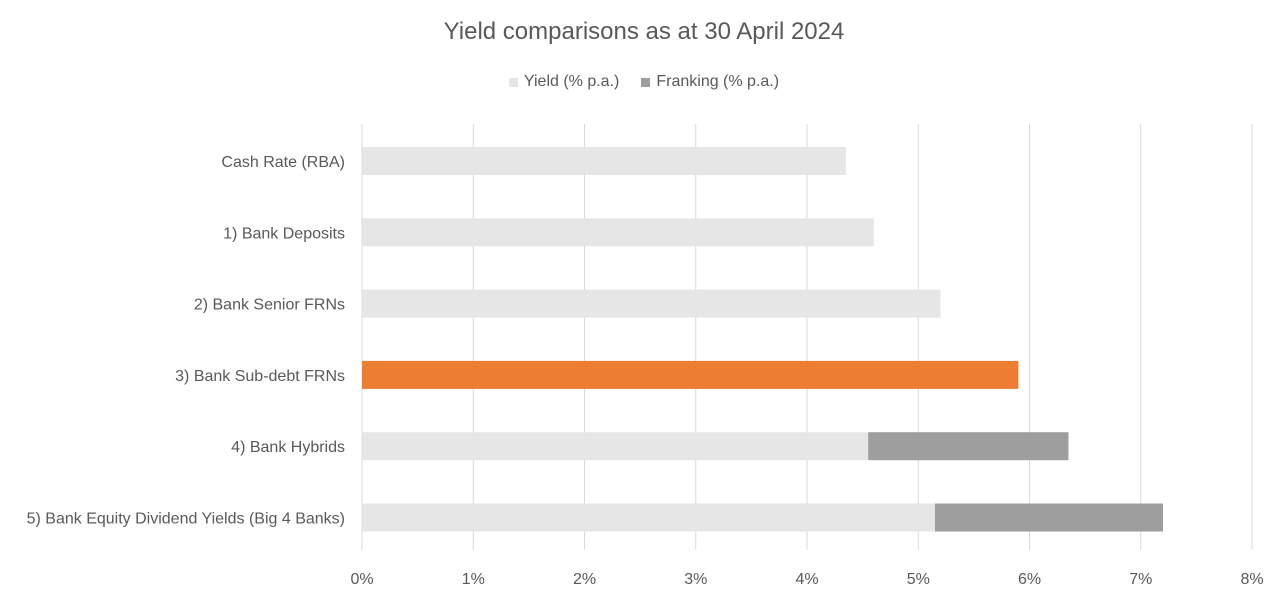 This screenshot has width=1288, height=602. I want to click on x-tick-label: 2%, so click(584, 579).